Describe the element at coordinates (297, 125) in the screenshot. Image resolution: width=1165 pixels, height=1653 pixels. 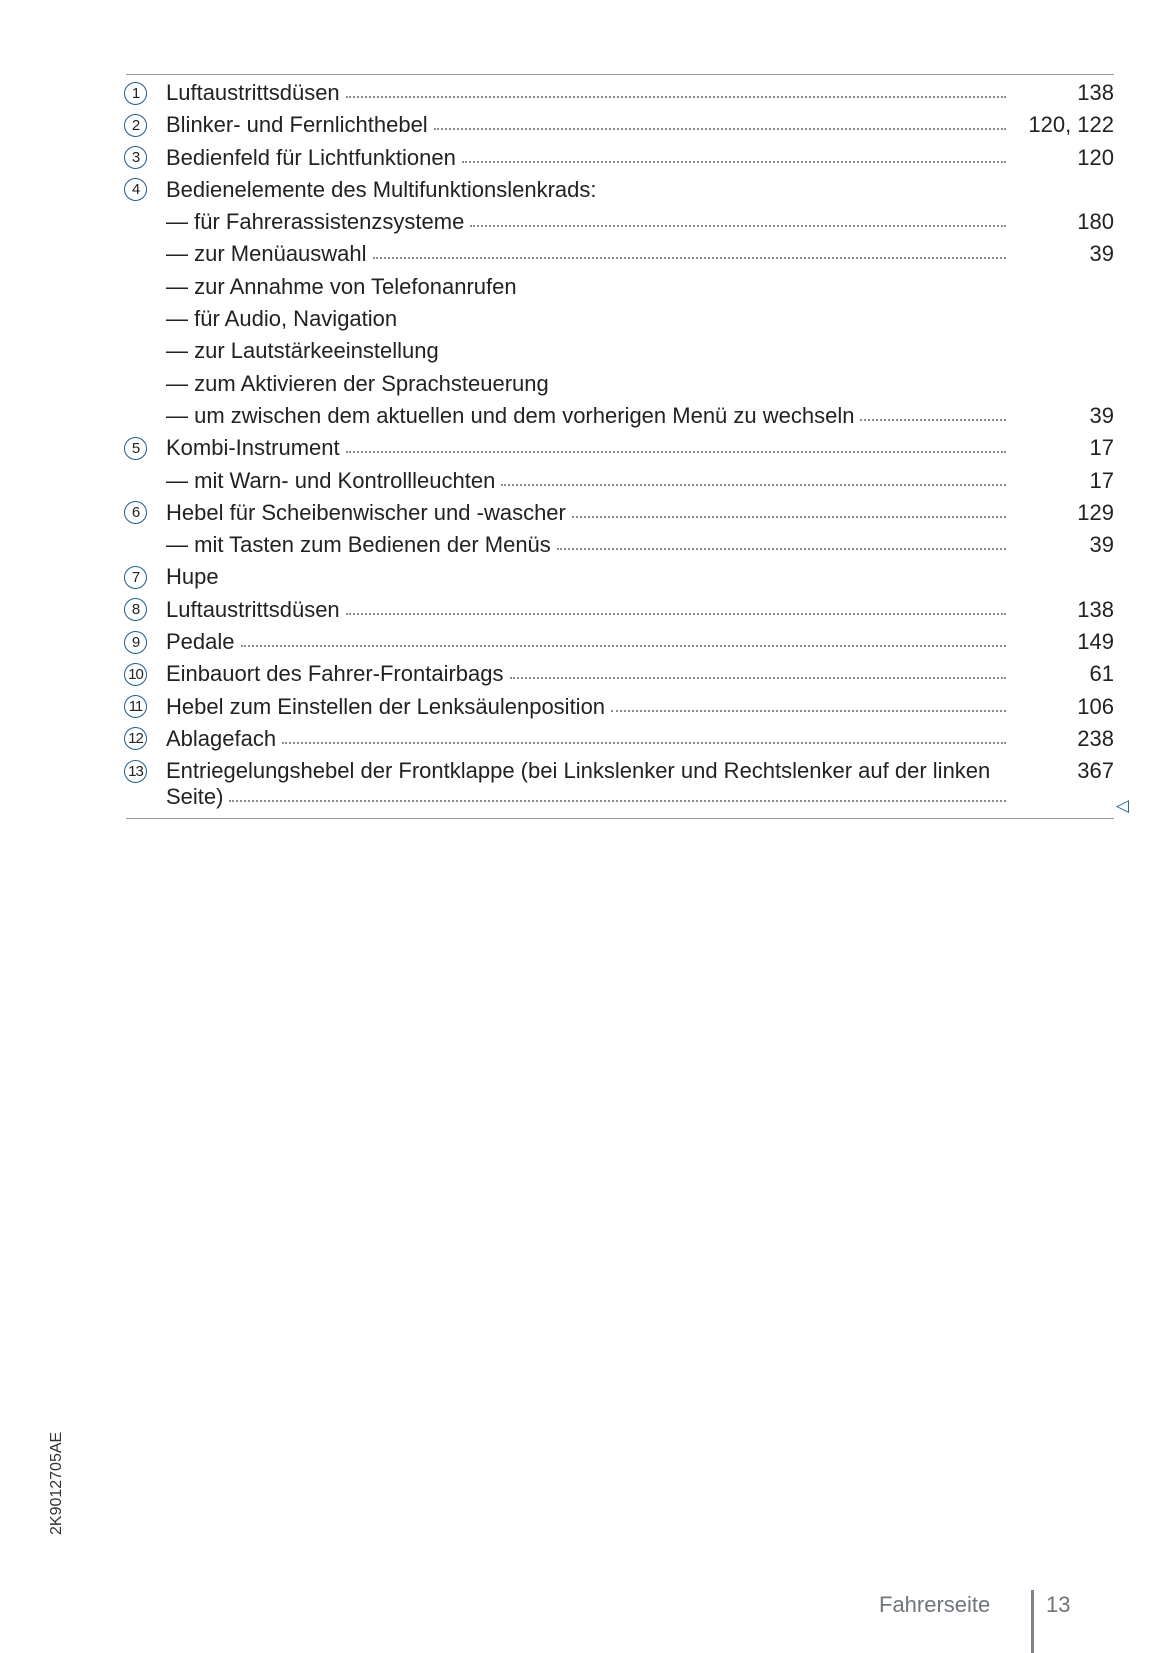
I see `item-label: Blinker- und Fernlichthebel` at that location.